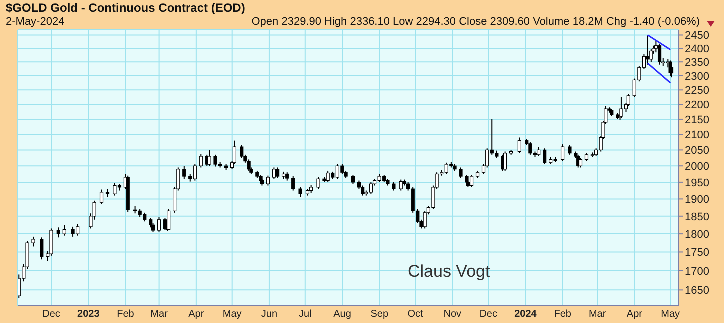 This screenshot has height=323, width=724. I want to click on y-tick-label: 2450, so click(697, 36).